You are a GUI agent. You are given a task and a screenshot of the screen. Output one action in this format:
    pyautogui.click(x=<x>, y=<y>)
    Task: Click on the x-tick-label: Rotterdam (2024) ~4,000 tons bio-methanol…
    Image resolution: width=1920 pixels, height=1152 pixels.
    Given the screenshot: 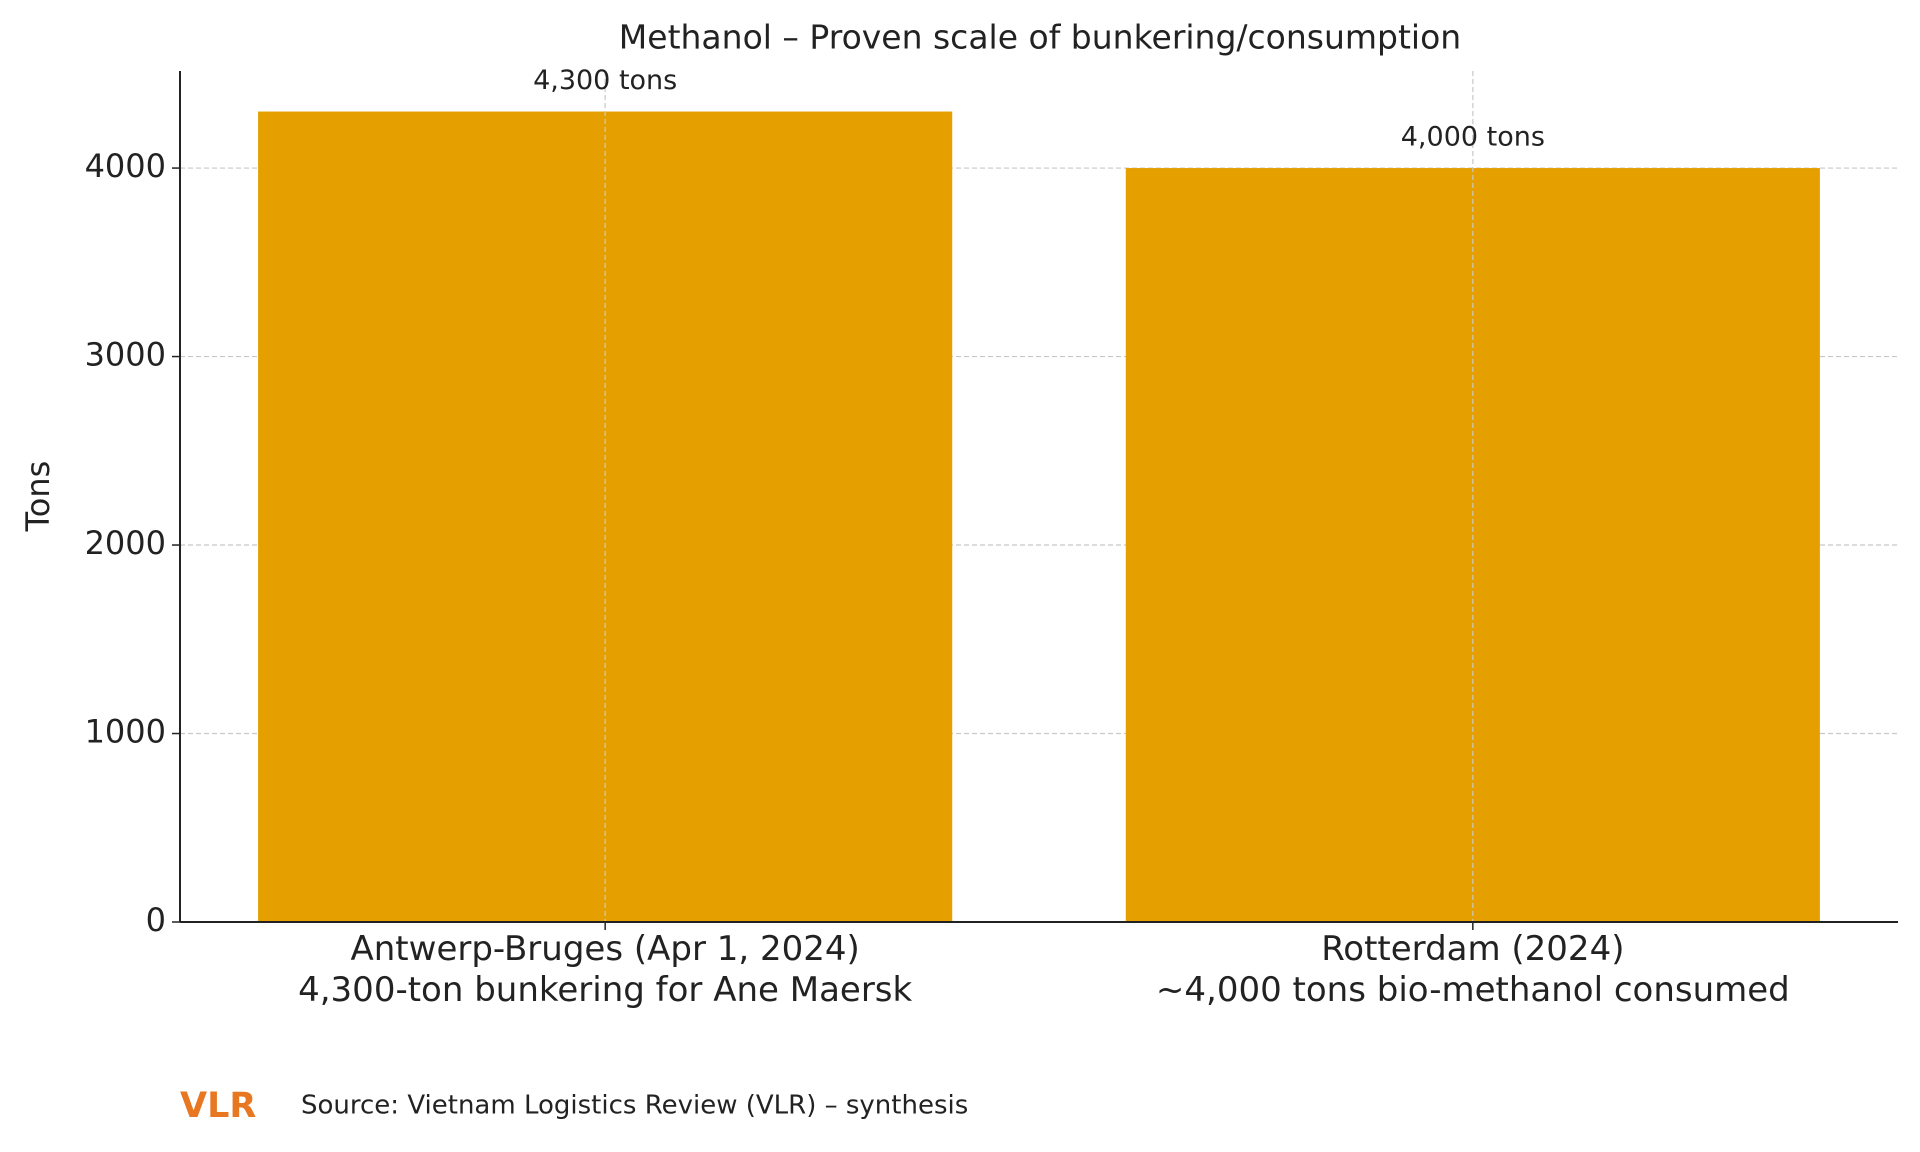 What is the action you would take?
    pyautogui.click(x=1473, y=969)
    